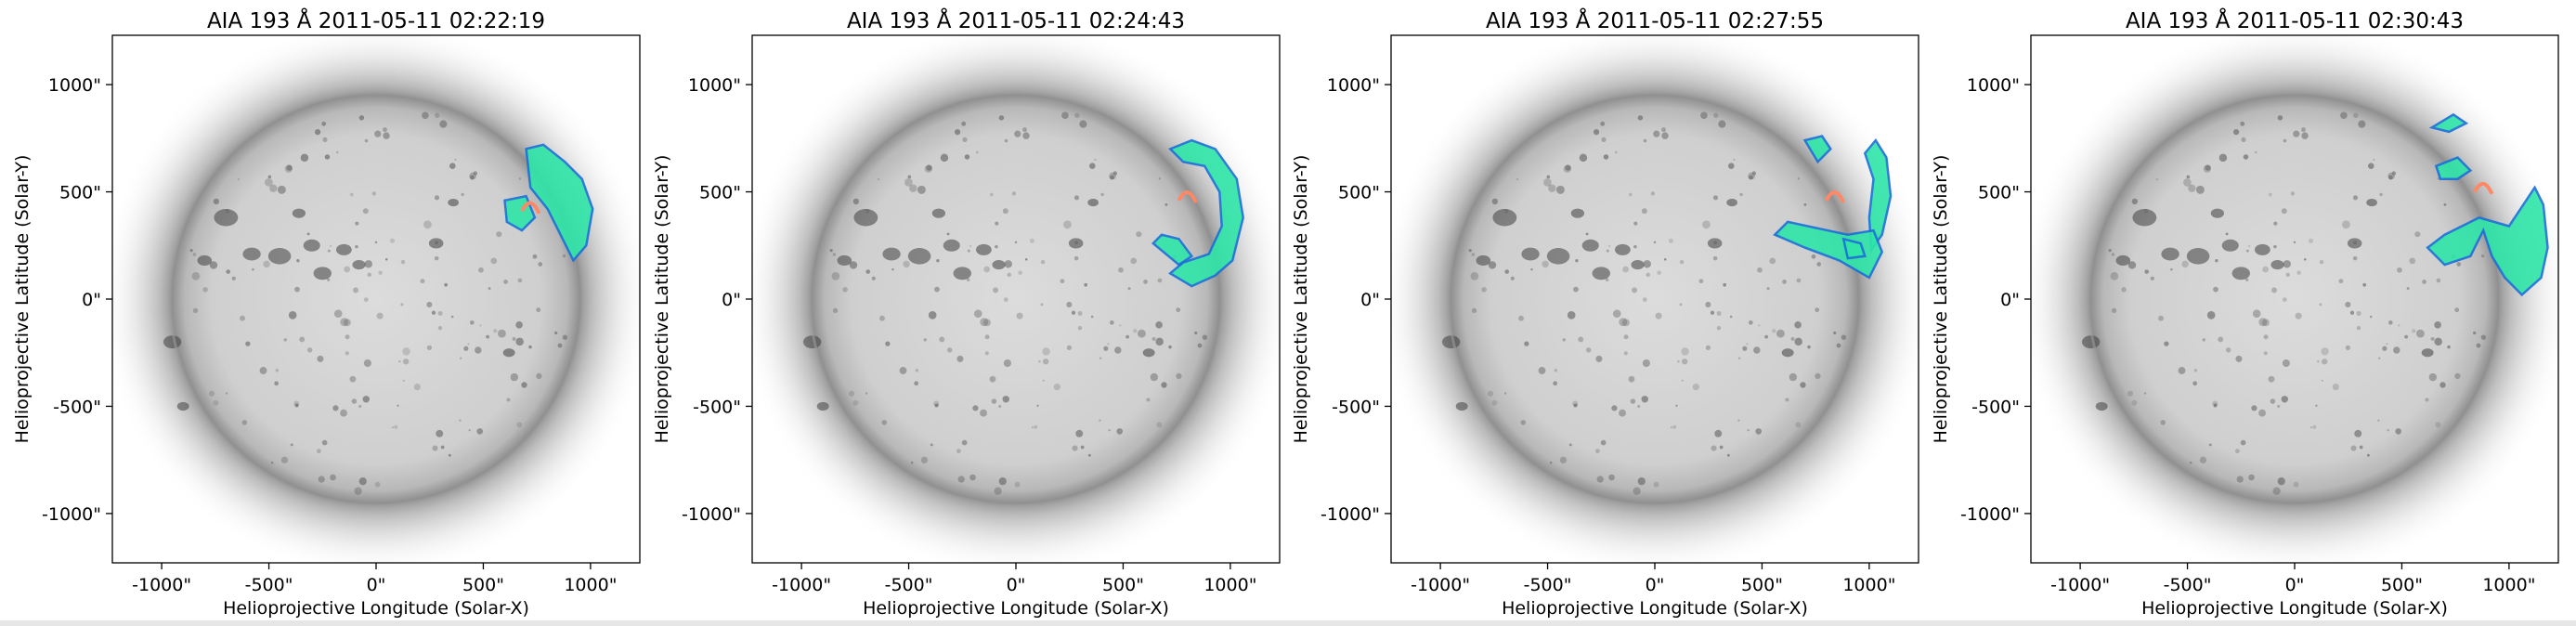 This screenshot has width=2576, height=626. Describe the element at coordinates (1655, 585) in the screenshot. I see `x-tick-label: 0"` at that location.